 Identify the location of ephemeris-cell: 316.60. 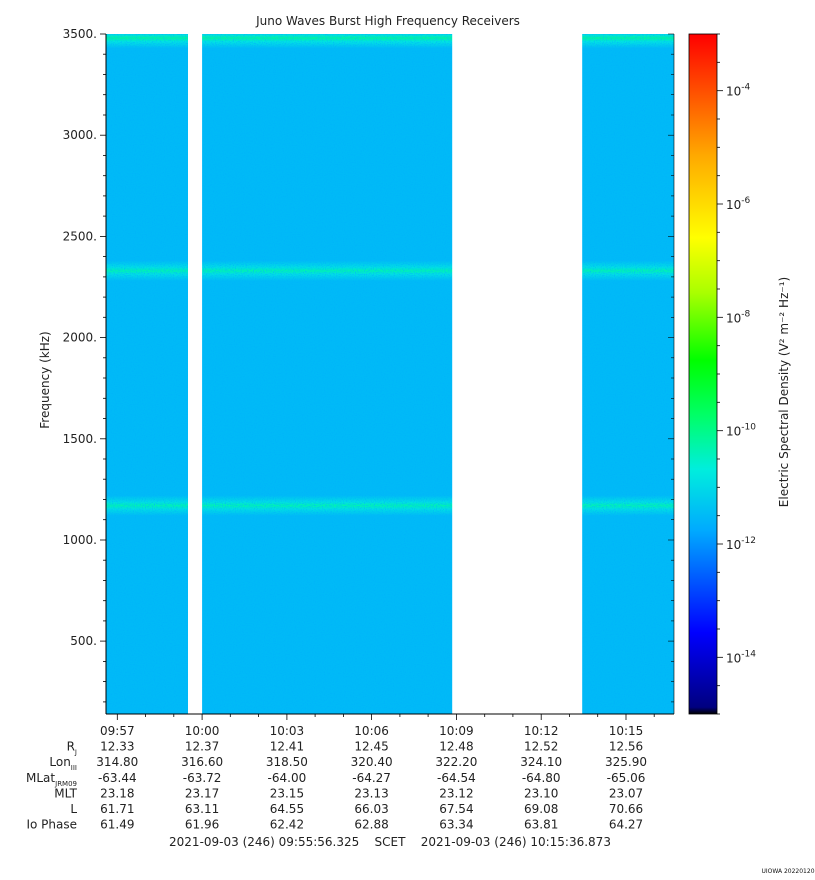
(202, 762).